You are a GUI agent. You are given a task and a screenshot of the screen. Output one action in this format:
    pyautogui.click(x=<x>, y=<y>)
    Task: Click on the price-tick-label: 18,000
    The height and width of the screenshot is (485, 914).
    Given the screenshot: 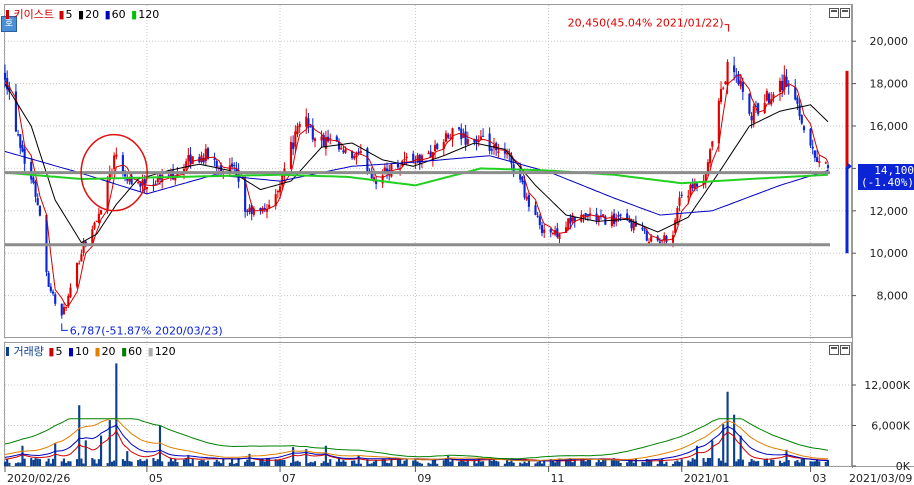 What is the action you would take?
    pyautogui.click(x=889, y=84)
    